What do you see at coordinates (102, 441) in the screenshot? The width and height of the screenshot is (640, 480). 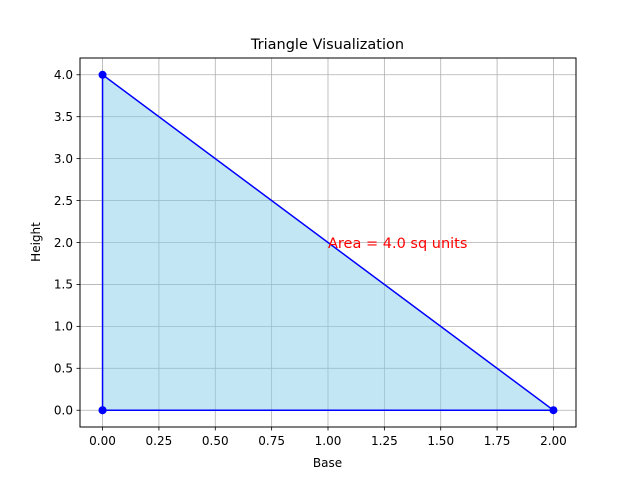 I see `x-tick-label: 0.00` at bounding box center [102, 441].